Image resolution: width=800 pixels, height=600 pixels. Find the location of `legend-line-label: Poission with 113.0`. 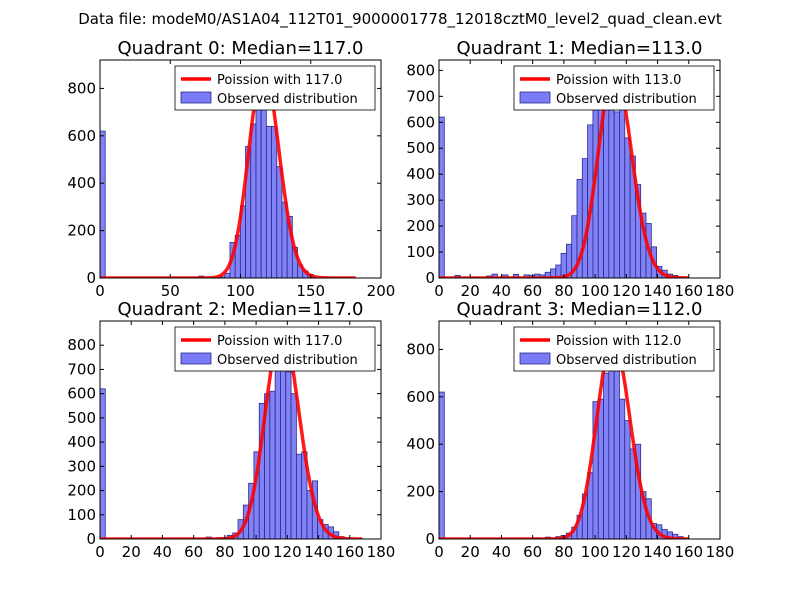

legend-line-label: Poission with 113.0 is located at coordinates (618, 80).